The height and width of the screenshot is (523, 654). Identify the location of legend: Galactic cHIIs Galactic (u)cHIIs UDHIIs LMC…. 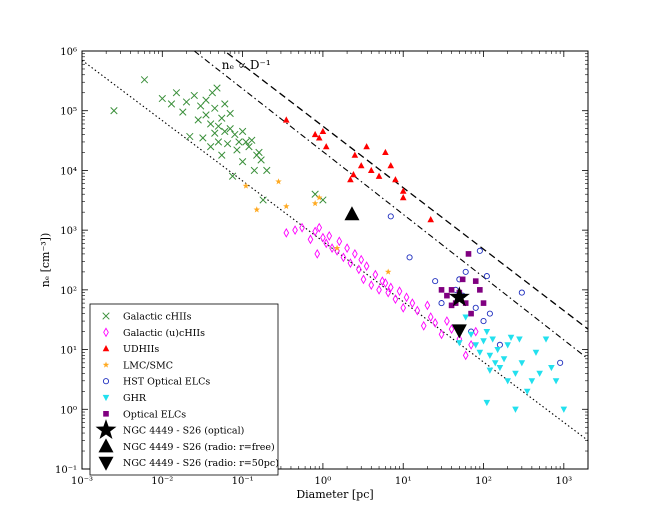
(184, 389).